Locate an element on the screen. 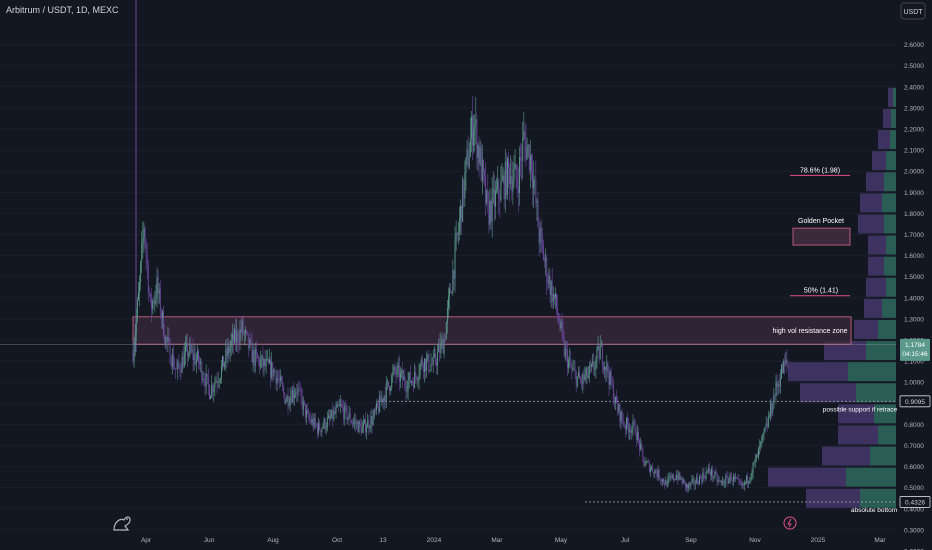 Image resolution: width=932 pixels, height=550 pixels. golden-pocket-zone is located at coordinates (821, 236).